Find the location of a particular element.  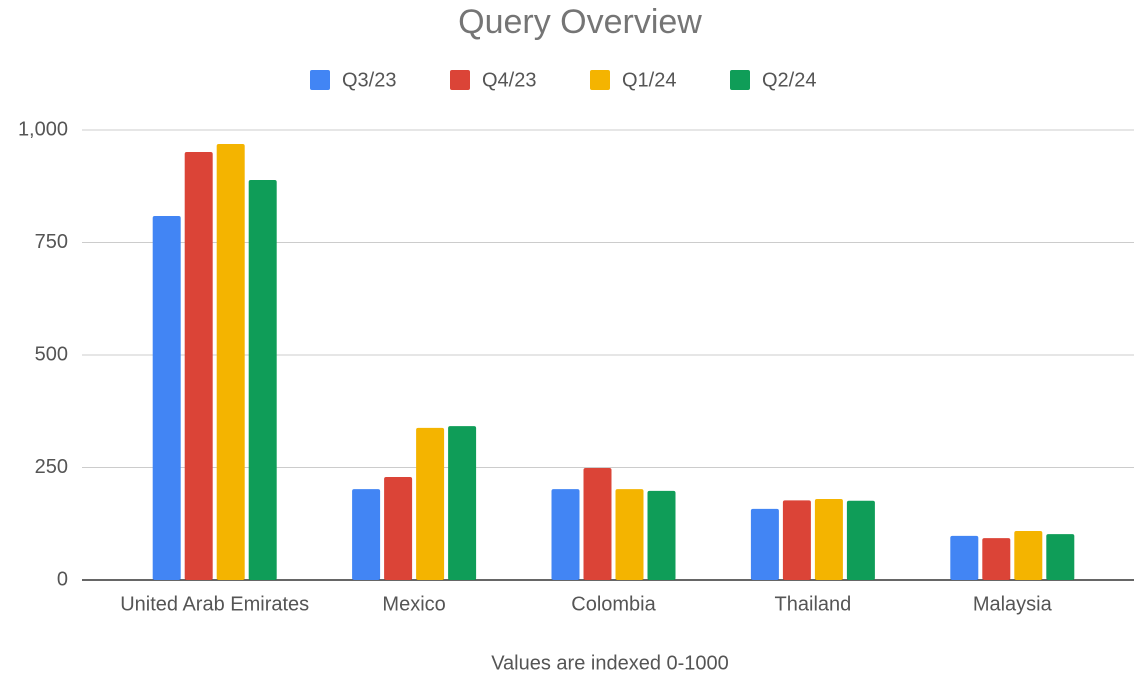

chart-title: Query Overview is located at coordinates (580, 22).